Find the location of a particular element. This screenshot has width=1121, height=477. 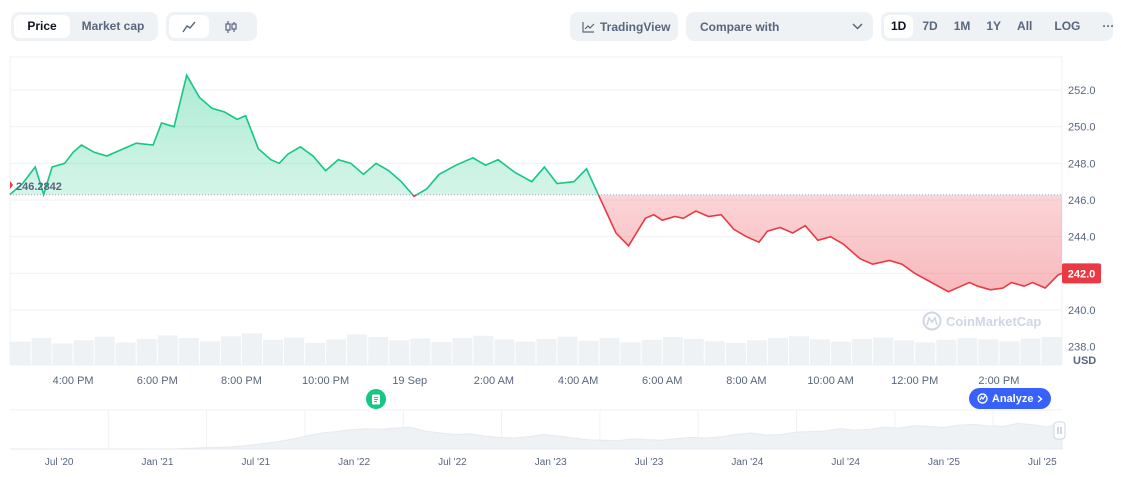

x-tick-label: 8:00 PM is located at coordinates (241, 381).